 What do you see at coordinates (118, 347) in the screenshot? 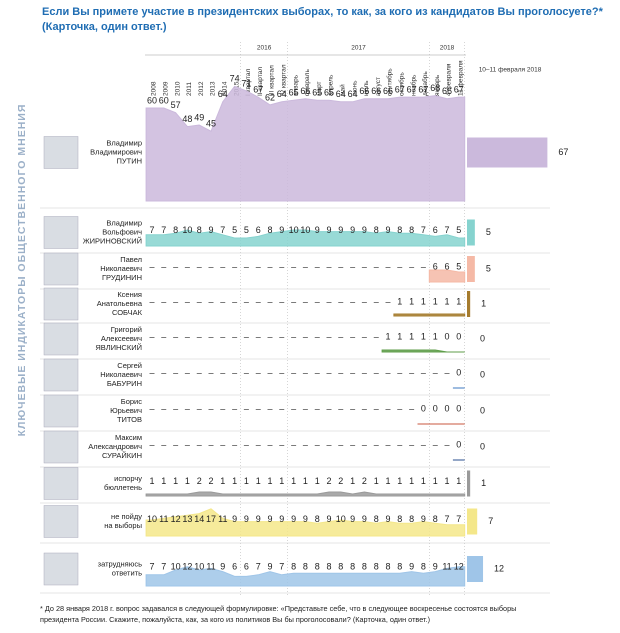
I see `row-name: ЯВЛИНСКИЙ` at bounding box center [118, 347].